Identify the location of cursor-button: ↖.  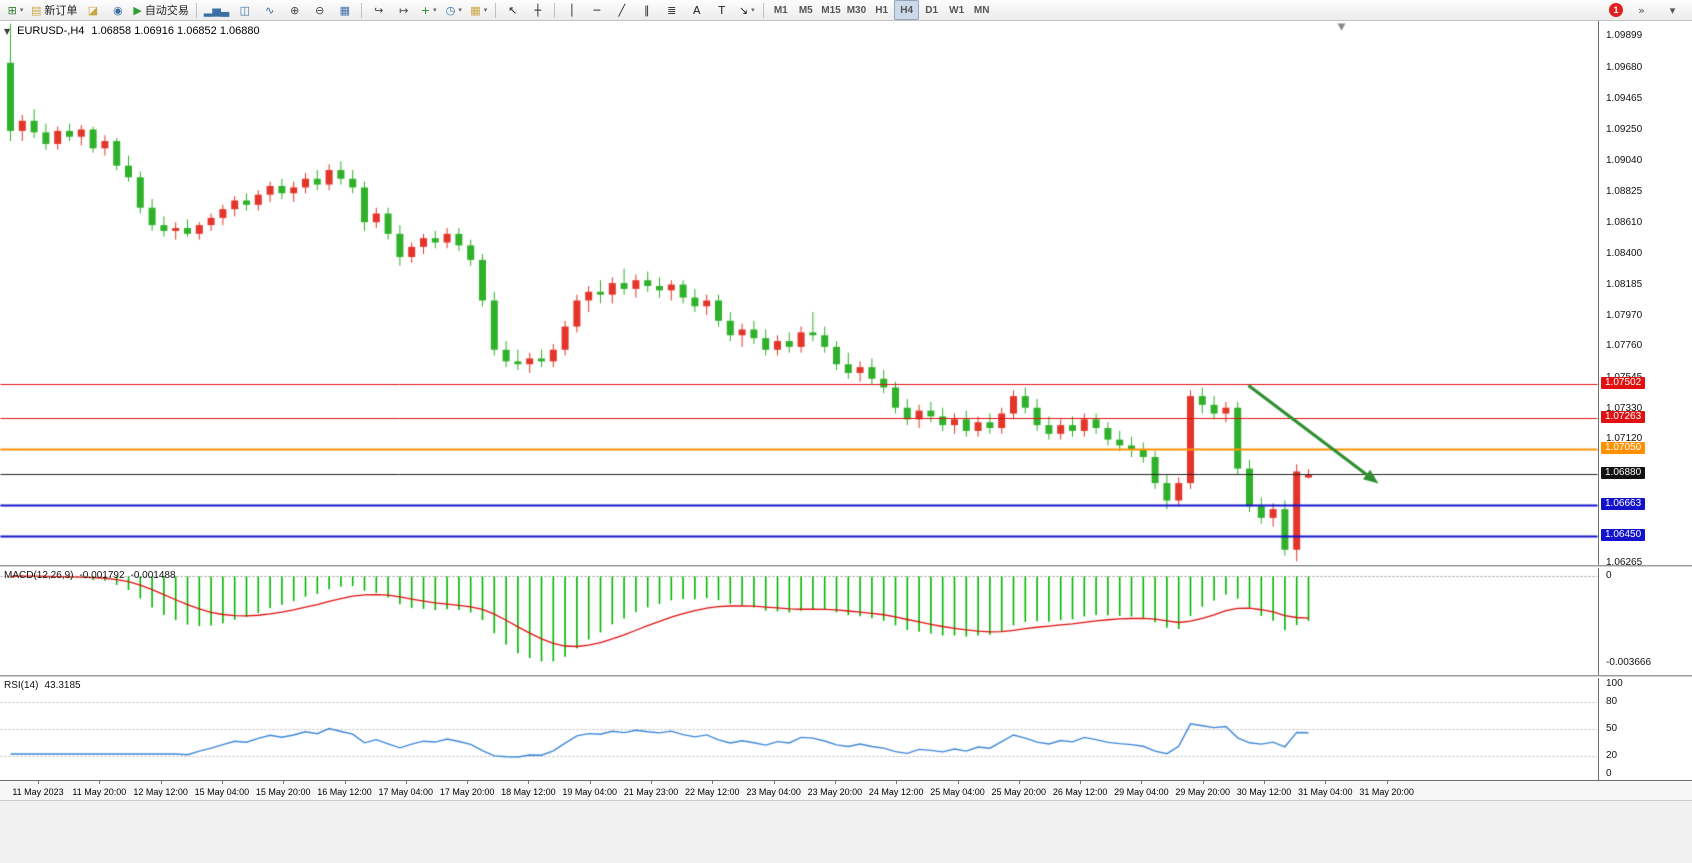
(512, 10).